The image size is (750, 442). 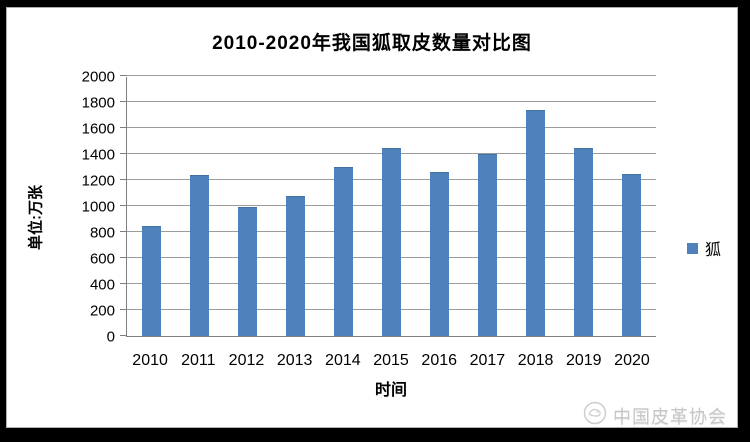 What do you see at coordinates (536, 223) in the screenshot?
I see `bar-2018` at bounding box center [536, 223].